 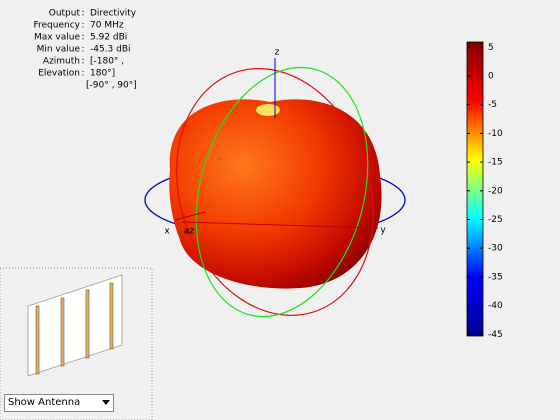 What do you see at coordinates (65, 14) in the screenshot?
I see `info-label: Output` at bounding box center [65, 14].